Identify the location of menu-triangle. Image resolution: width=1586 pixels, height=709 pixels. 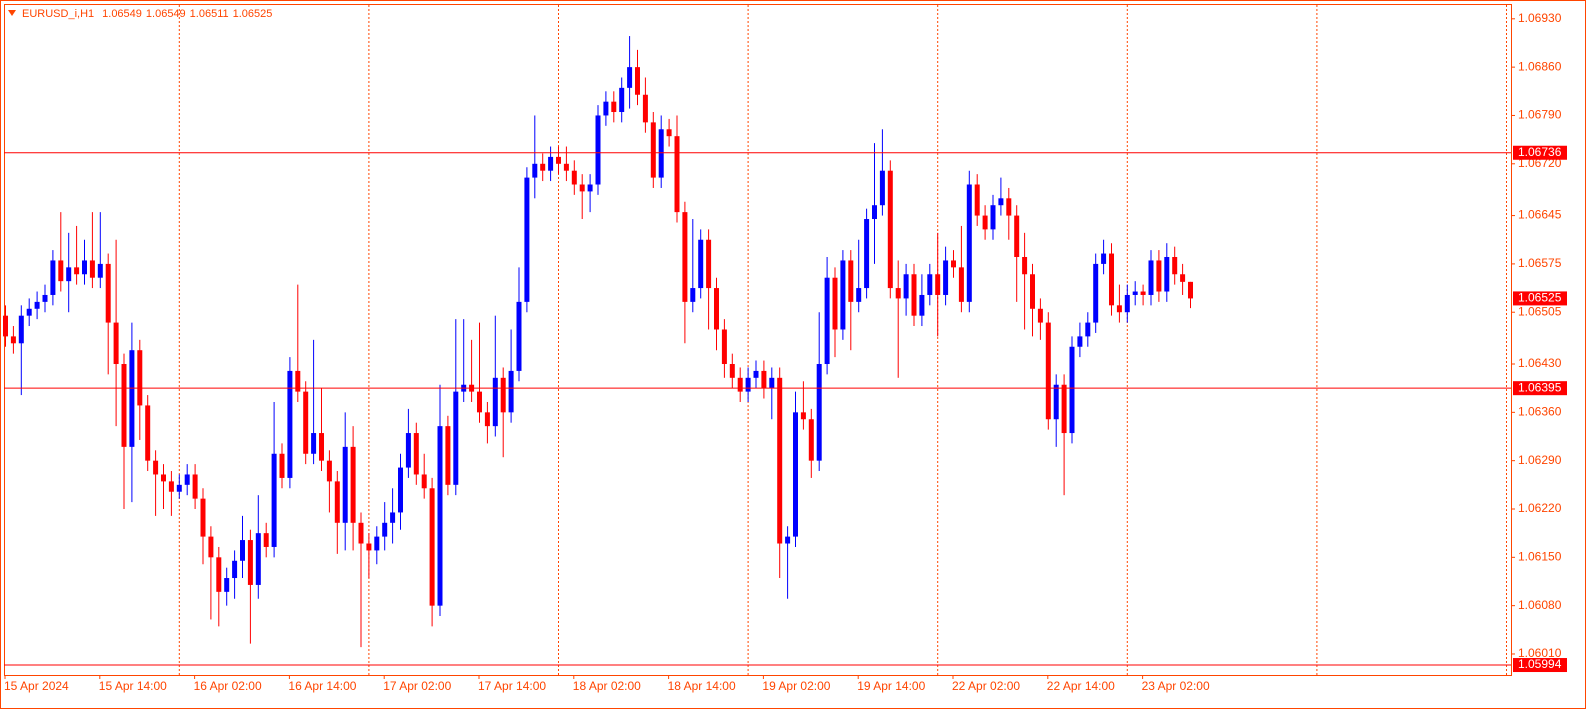
(12, 13).